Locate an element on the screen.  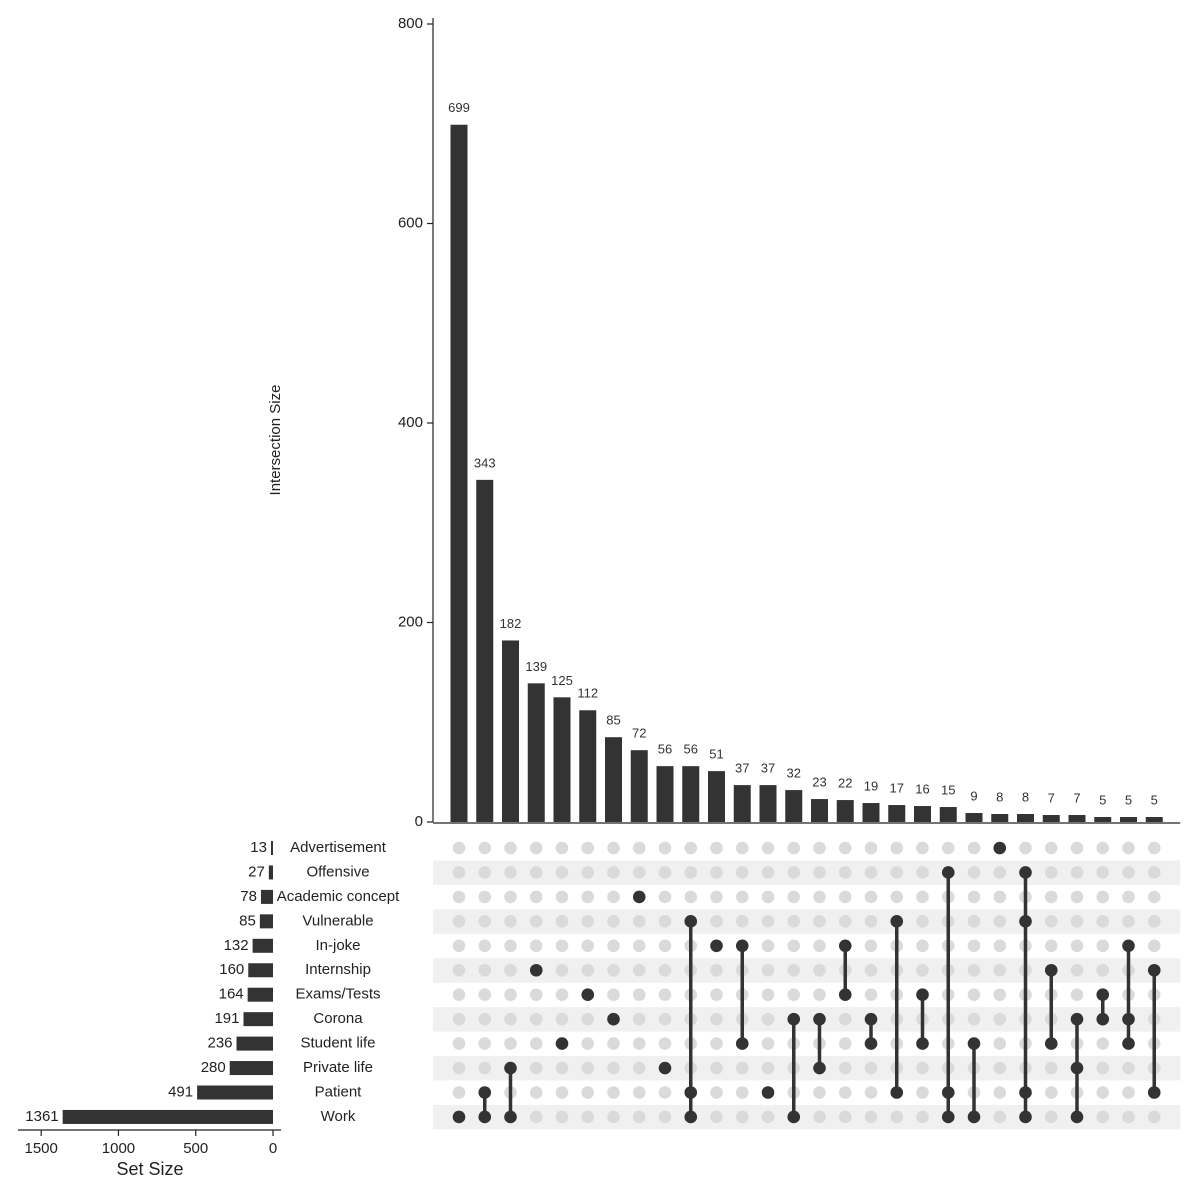
value-label: 8 is located at coordinates (999, 796).